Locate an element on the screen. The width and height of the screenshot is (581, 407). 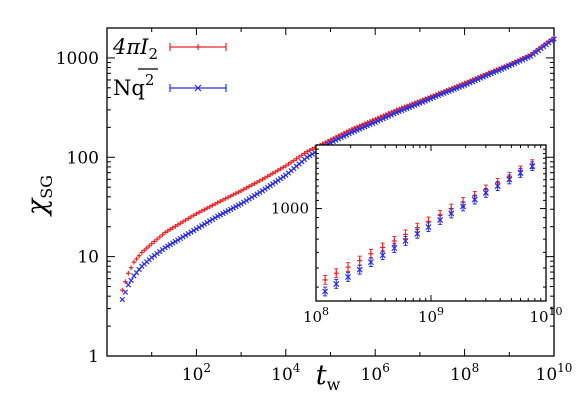
y-tick-label: 100 is located at coordinates (83, 158).